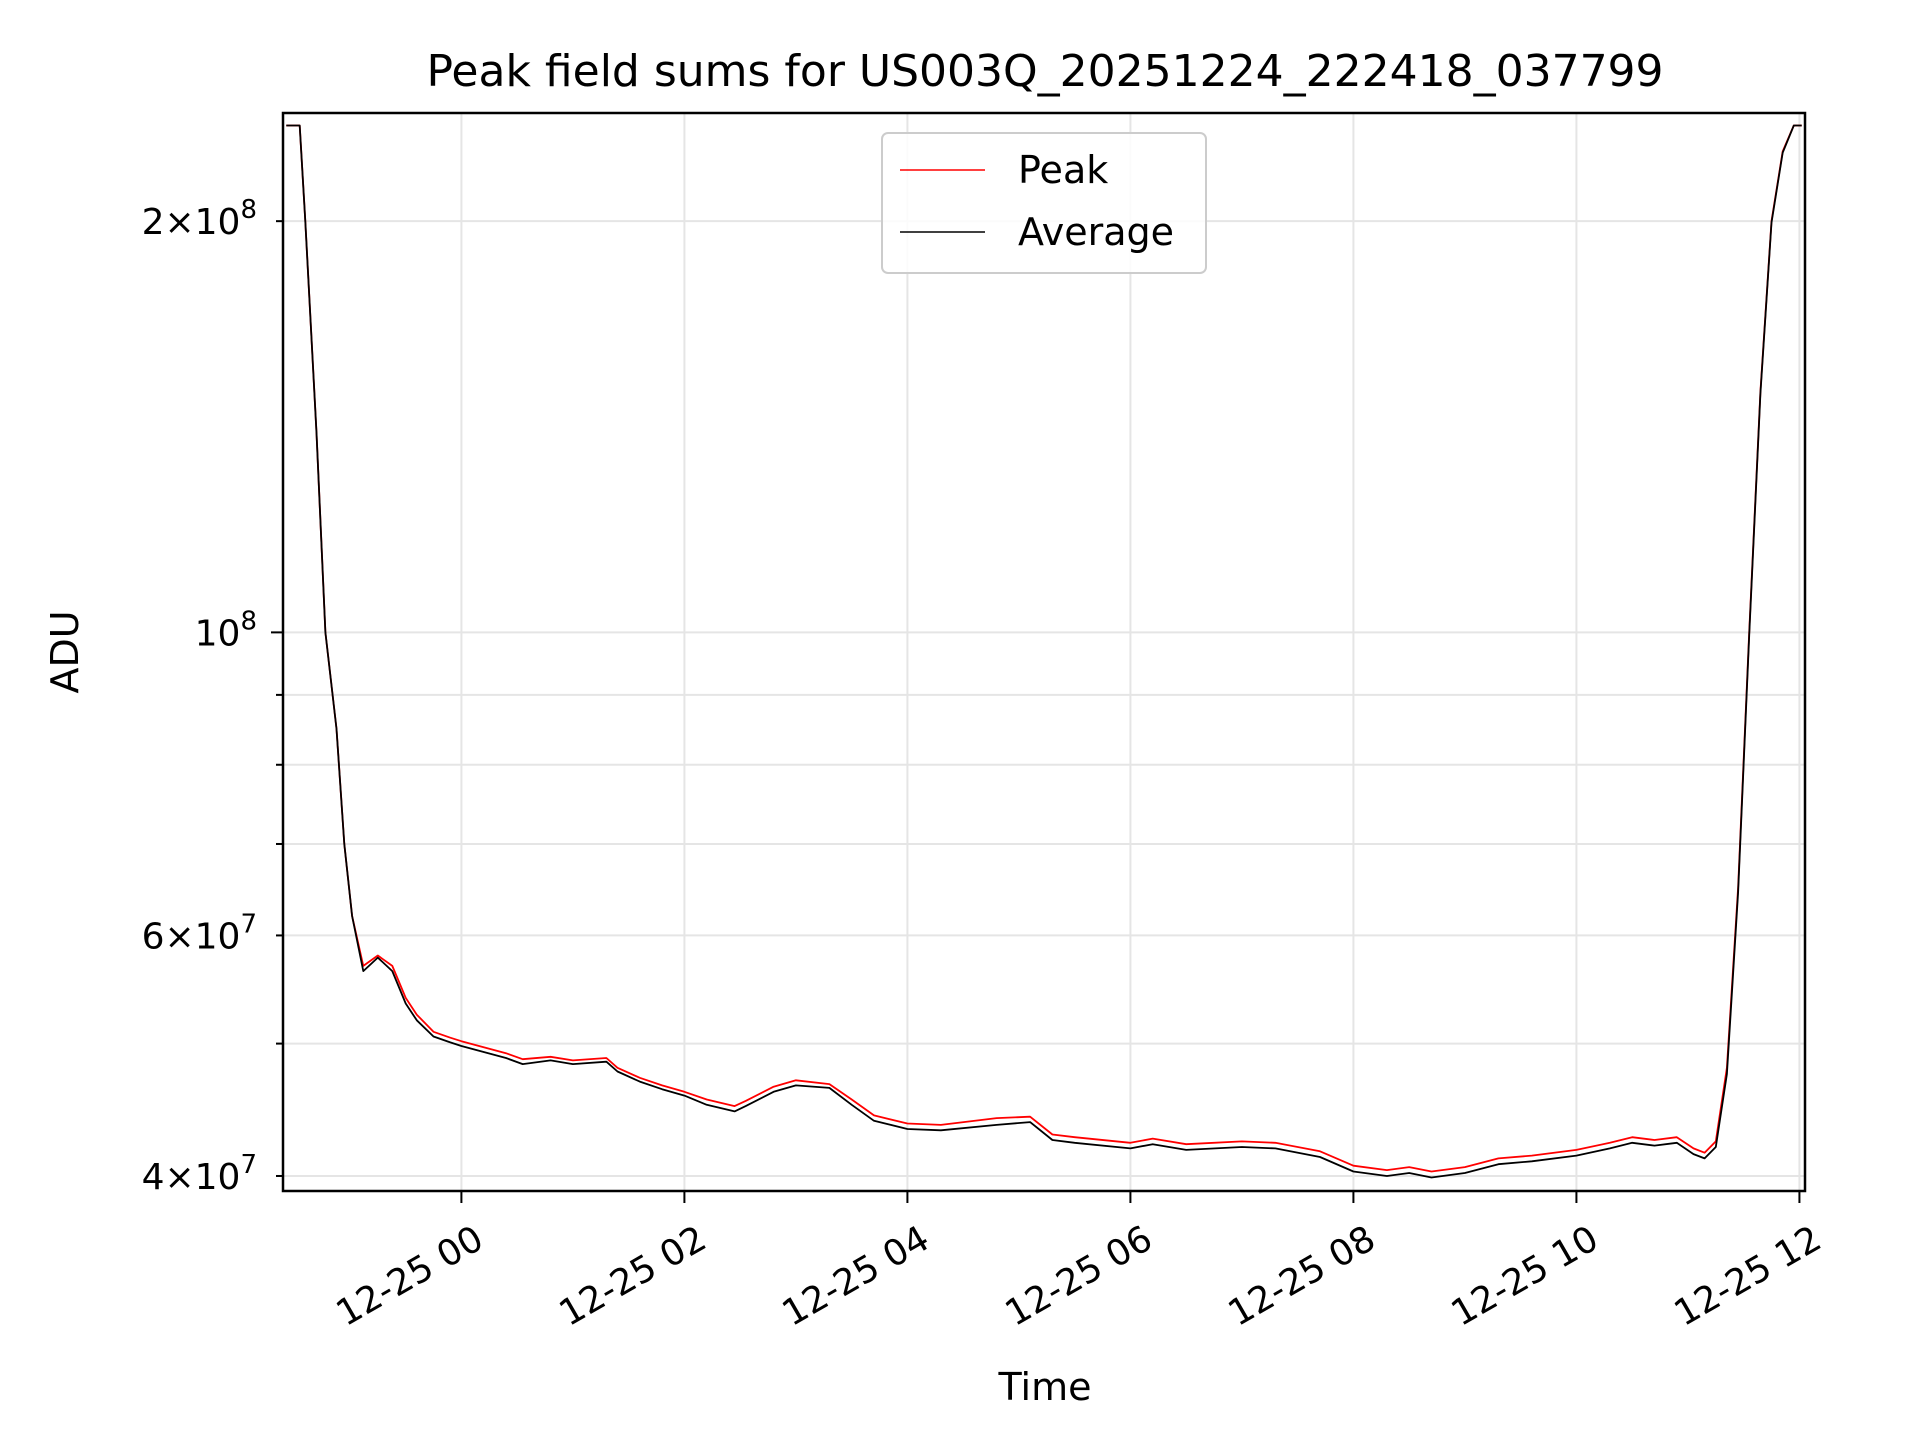  What do you see at coordinates (65, 651) in the screenshot?
I see `y-axis-label: ADU` at bounding box center [65, 651].